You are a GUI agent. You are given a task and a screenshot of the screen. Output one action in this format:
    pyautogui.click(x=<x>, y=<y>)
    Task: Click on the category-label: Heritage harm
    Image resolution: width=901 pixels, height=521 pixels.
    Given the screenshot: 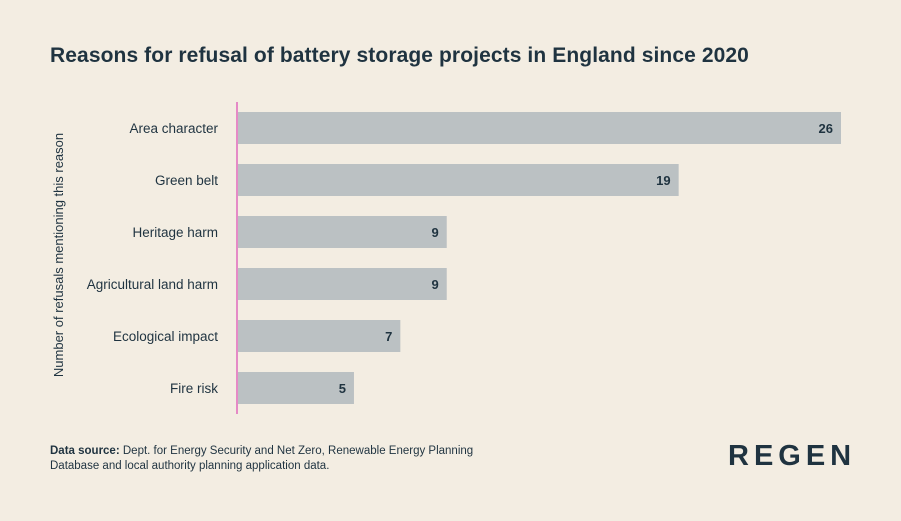 What is the action you would take?
    pyautogui.click(x=175, y=232)
    